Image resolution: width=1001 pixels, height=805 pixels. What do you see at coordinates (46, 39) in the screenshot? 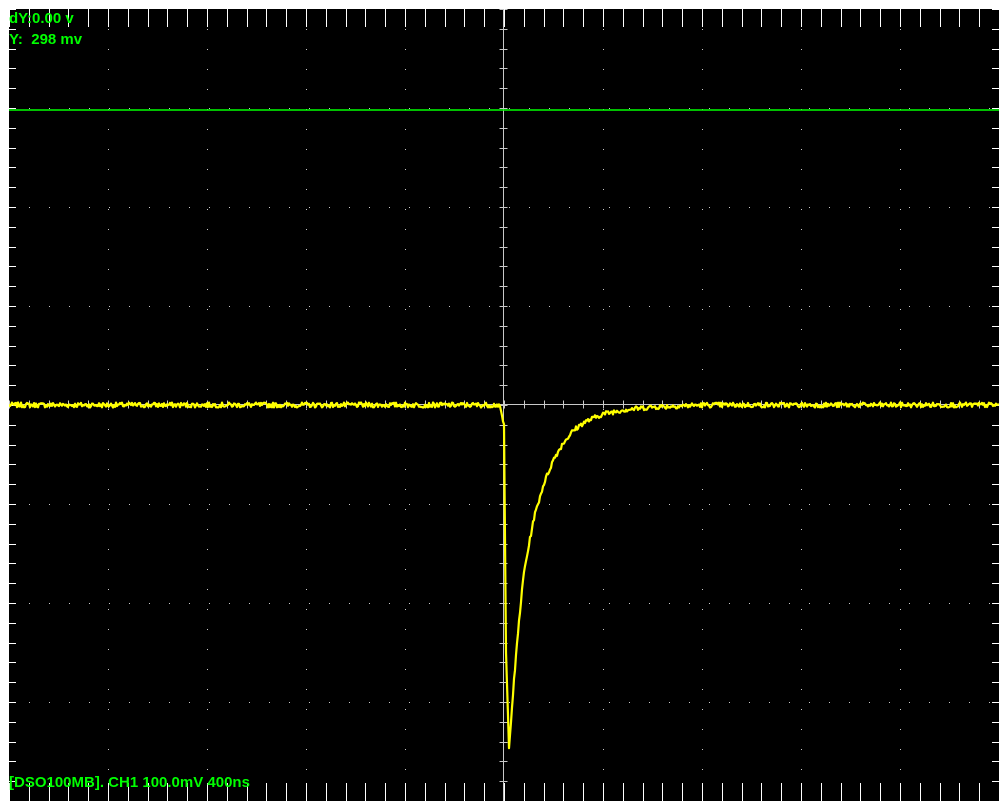
I see `y-readout: Y: 298 mv` at bounding box center [46, 39].